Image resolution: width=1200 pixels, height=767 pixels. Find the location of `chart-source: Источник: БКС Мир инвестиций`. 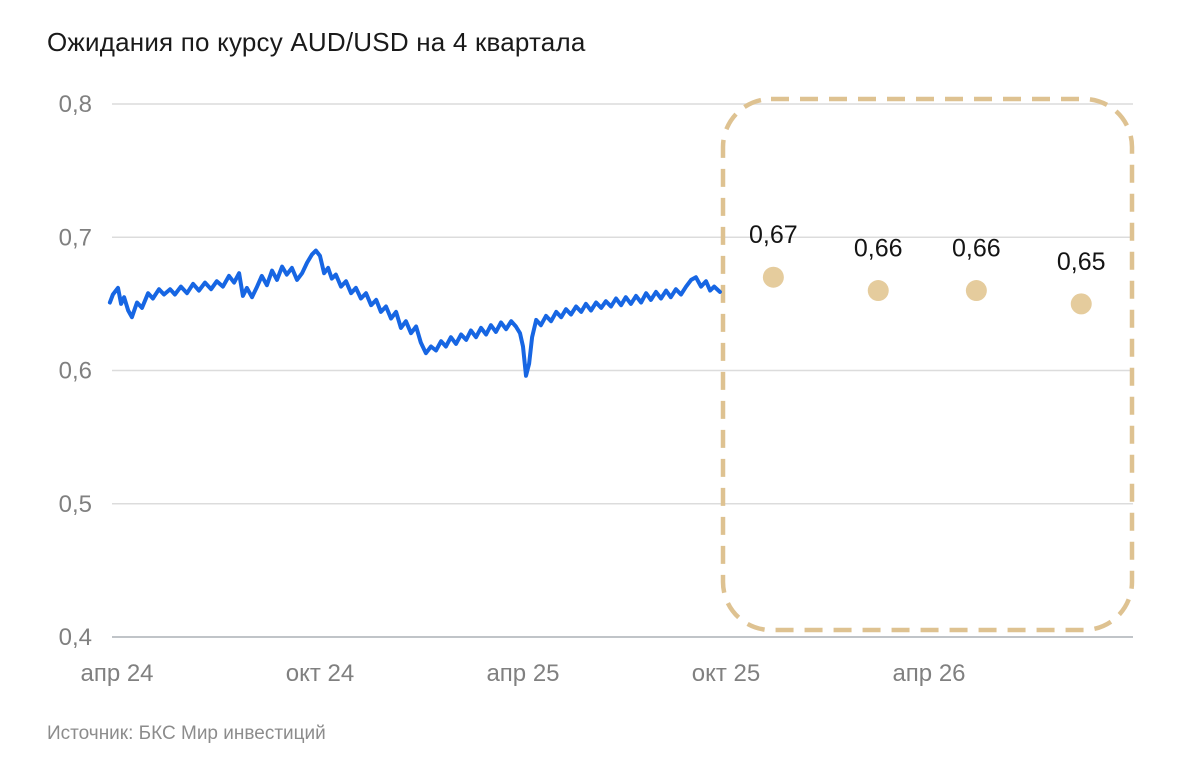

chart-source: Источник: БКС Мир инвестиций is located at coordinates (186, 733).